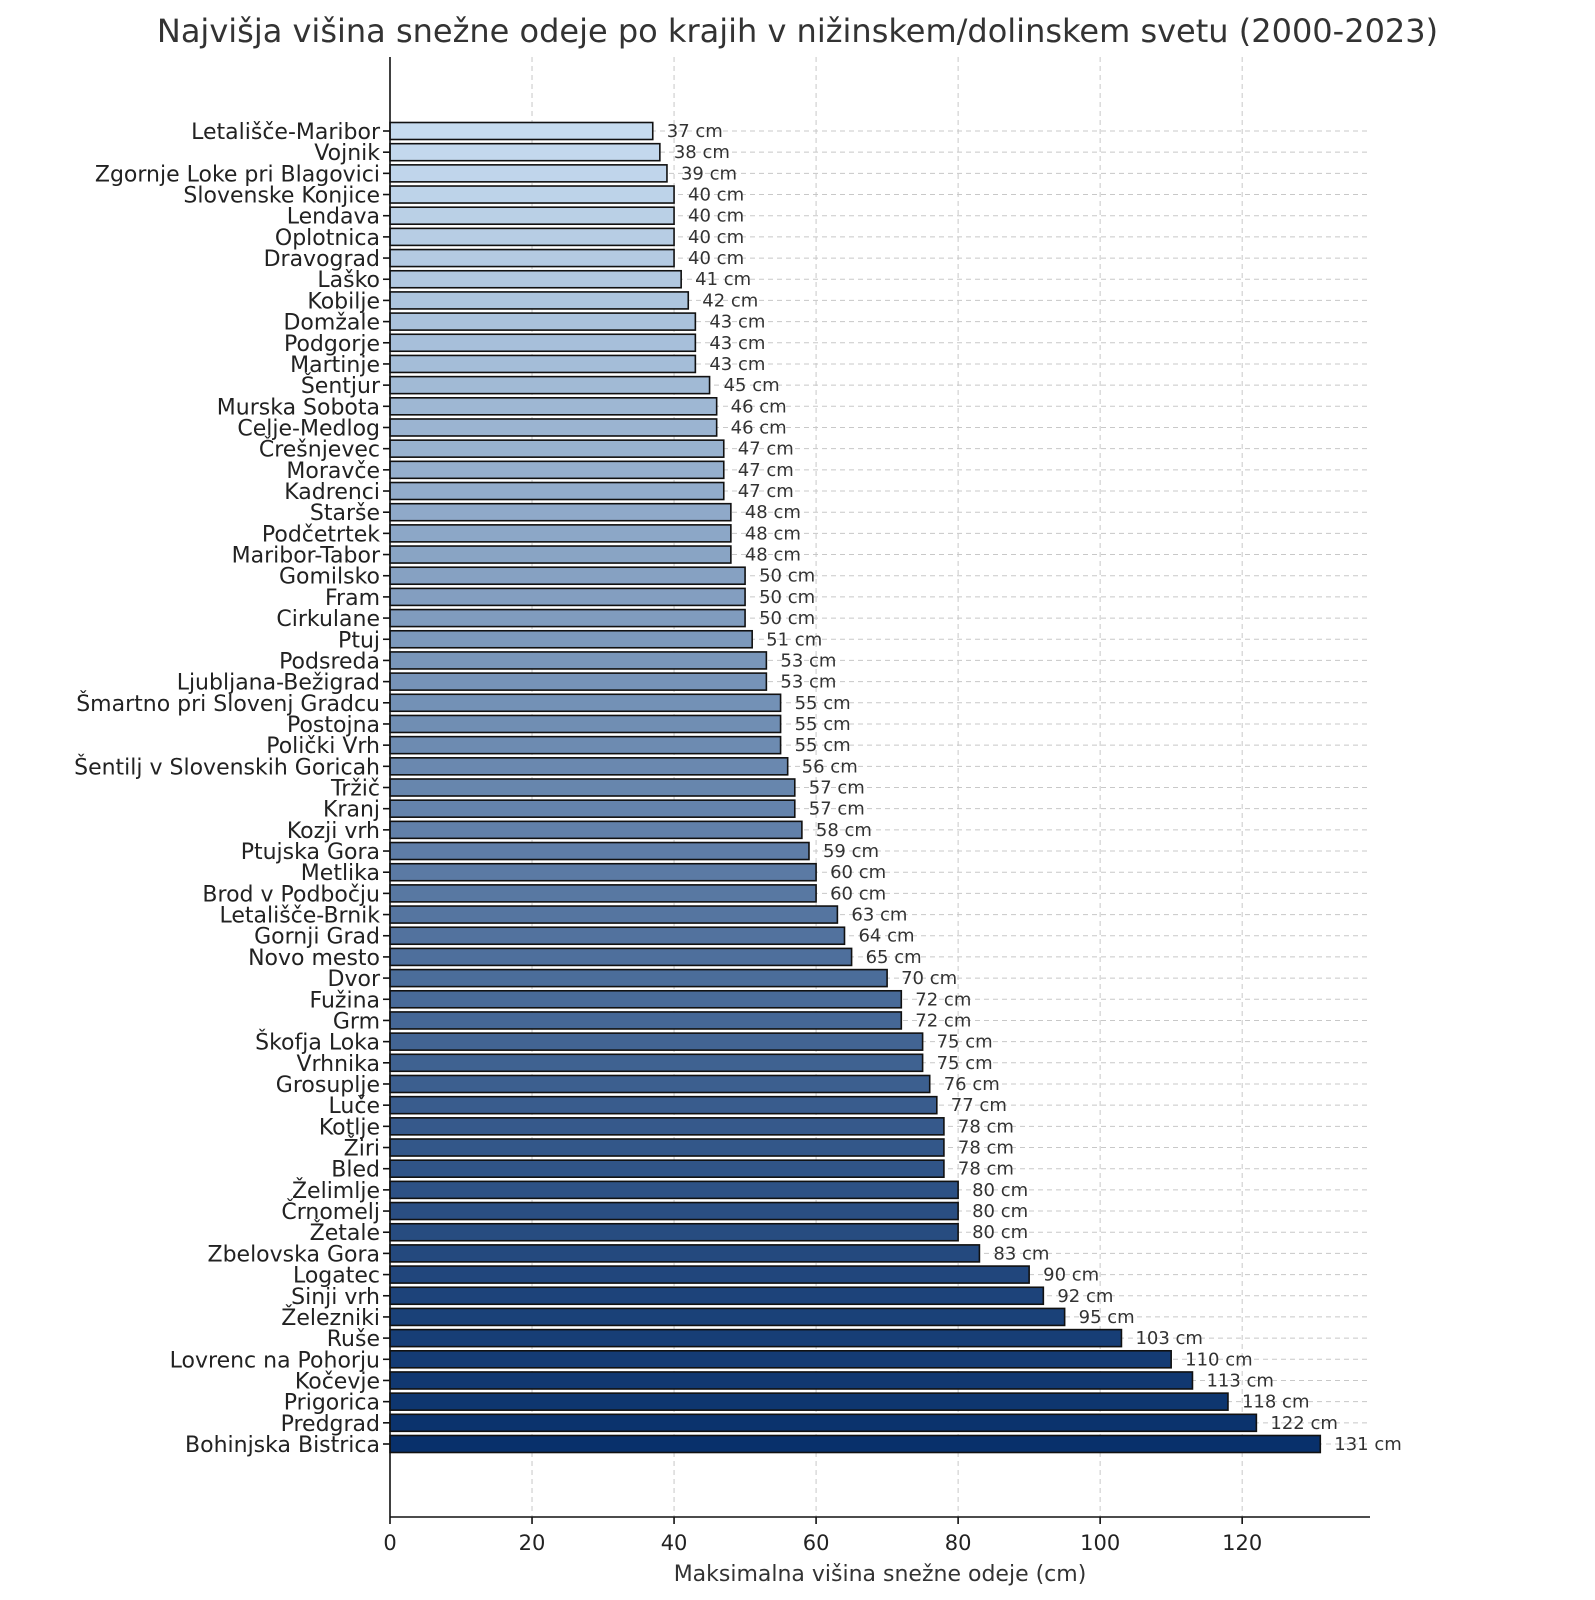 The width and height of the screenshot is (1595, 1600). I want to click on data-label: 70 cm, so click(929, 978).